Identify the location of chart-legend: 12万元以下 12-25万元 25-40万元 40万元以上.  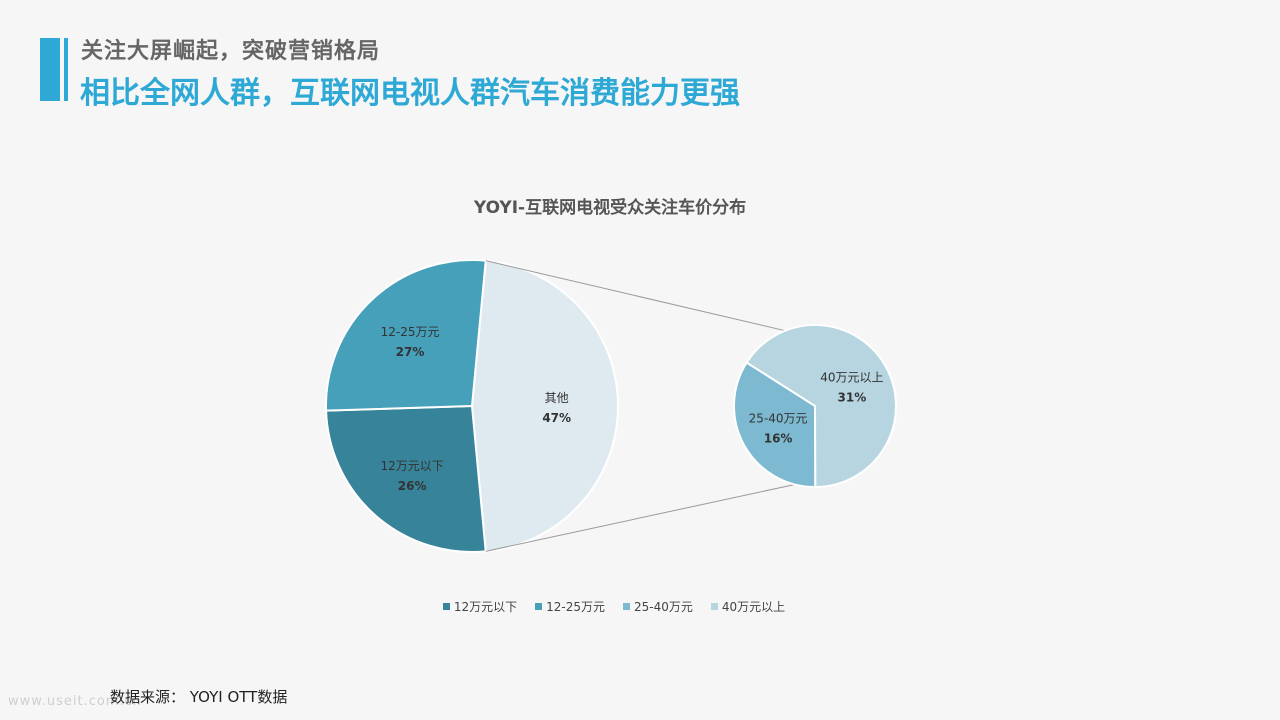
(614, 606).